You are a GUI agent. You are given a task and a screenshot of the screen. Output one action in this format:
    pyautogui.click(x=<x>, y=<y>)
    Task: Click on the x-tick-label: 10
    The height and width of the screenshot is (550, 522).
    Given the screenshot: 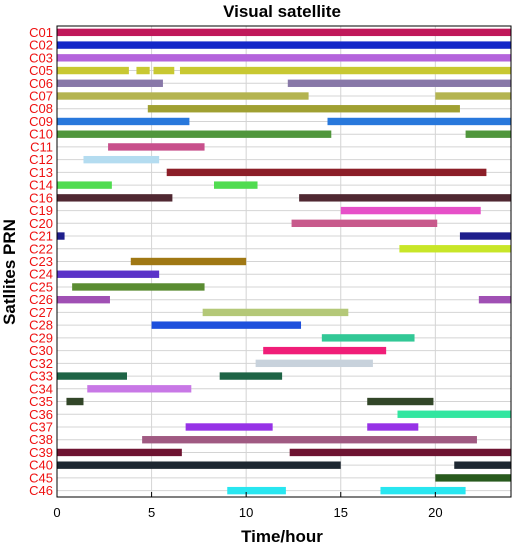 What is the action you would take?
    pyautogui.click(x=246, y=512)
    